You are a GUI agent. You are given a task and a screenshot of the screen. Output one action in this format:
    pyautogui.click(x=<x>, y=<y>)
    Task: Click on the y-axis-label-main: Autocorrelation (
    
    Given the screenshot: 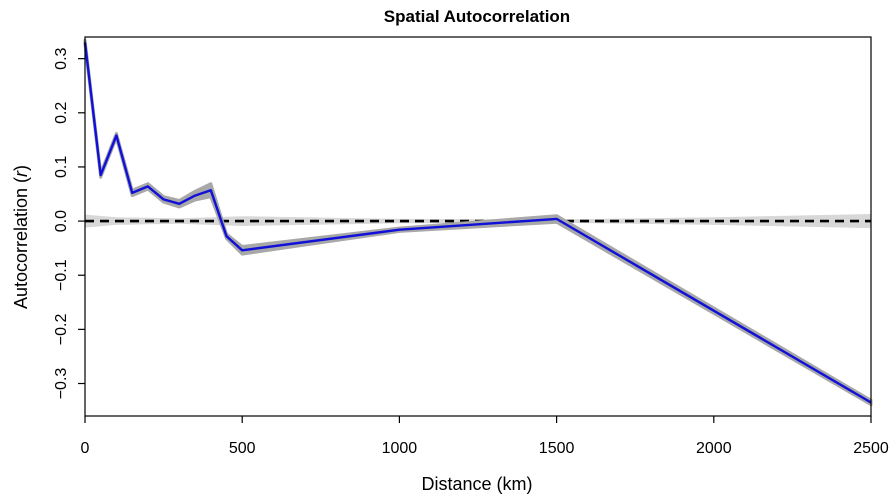 What is the action you would take?
    pyautogui.click(x=21, y=243)
    